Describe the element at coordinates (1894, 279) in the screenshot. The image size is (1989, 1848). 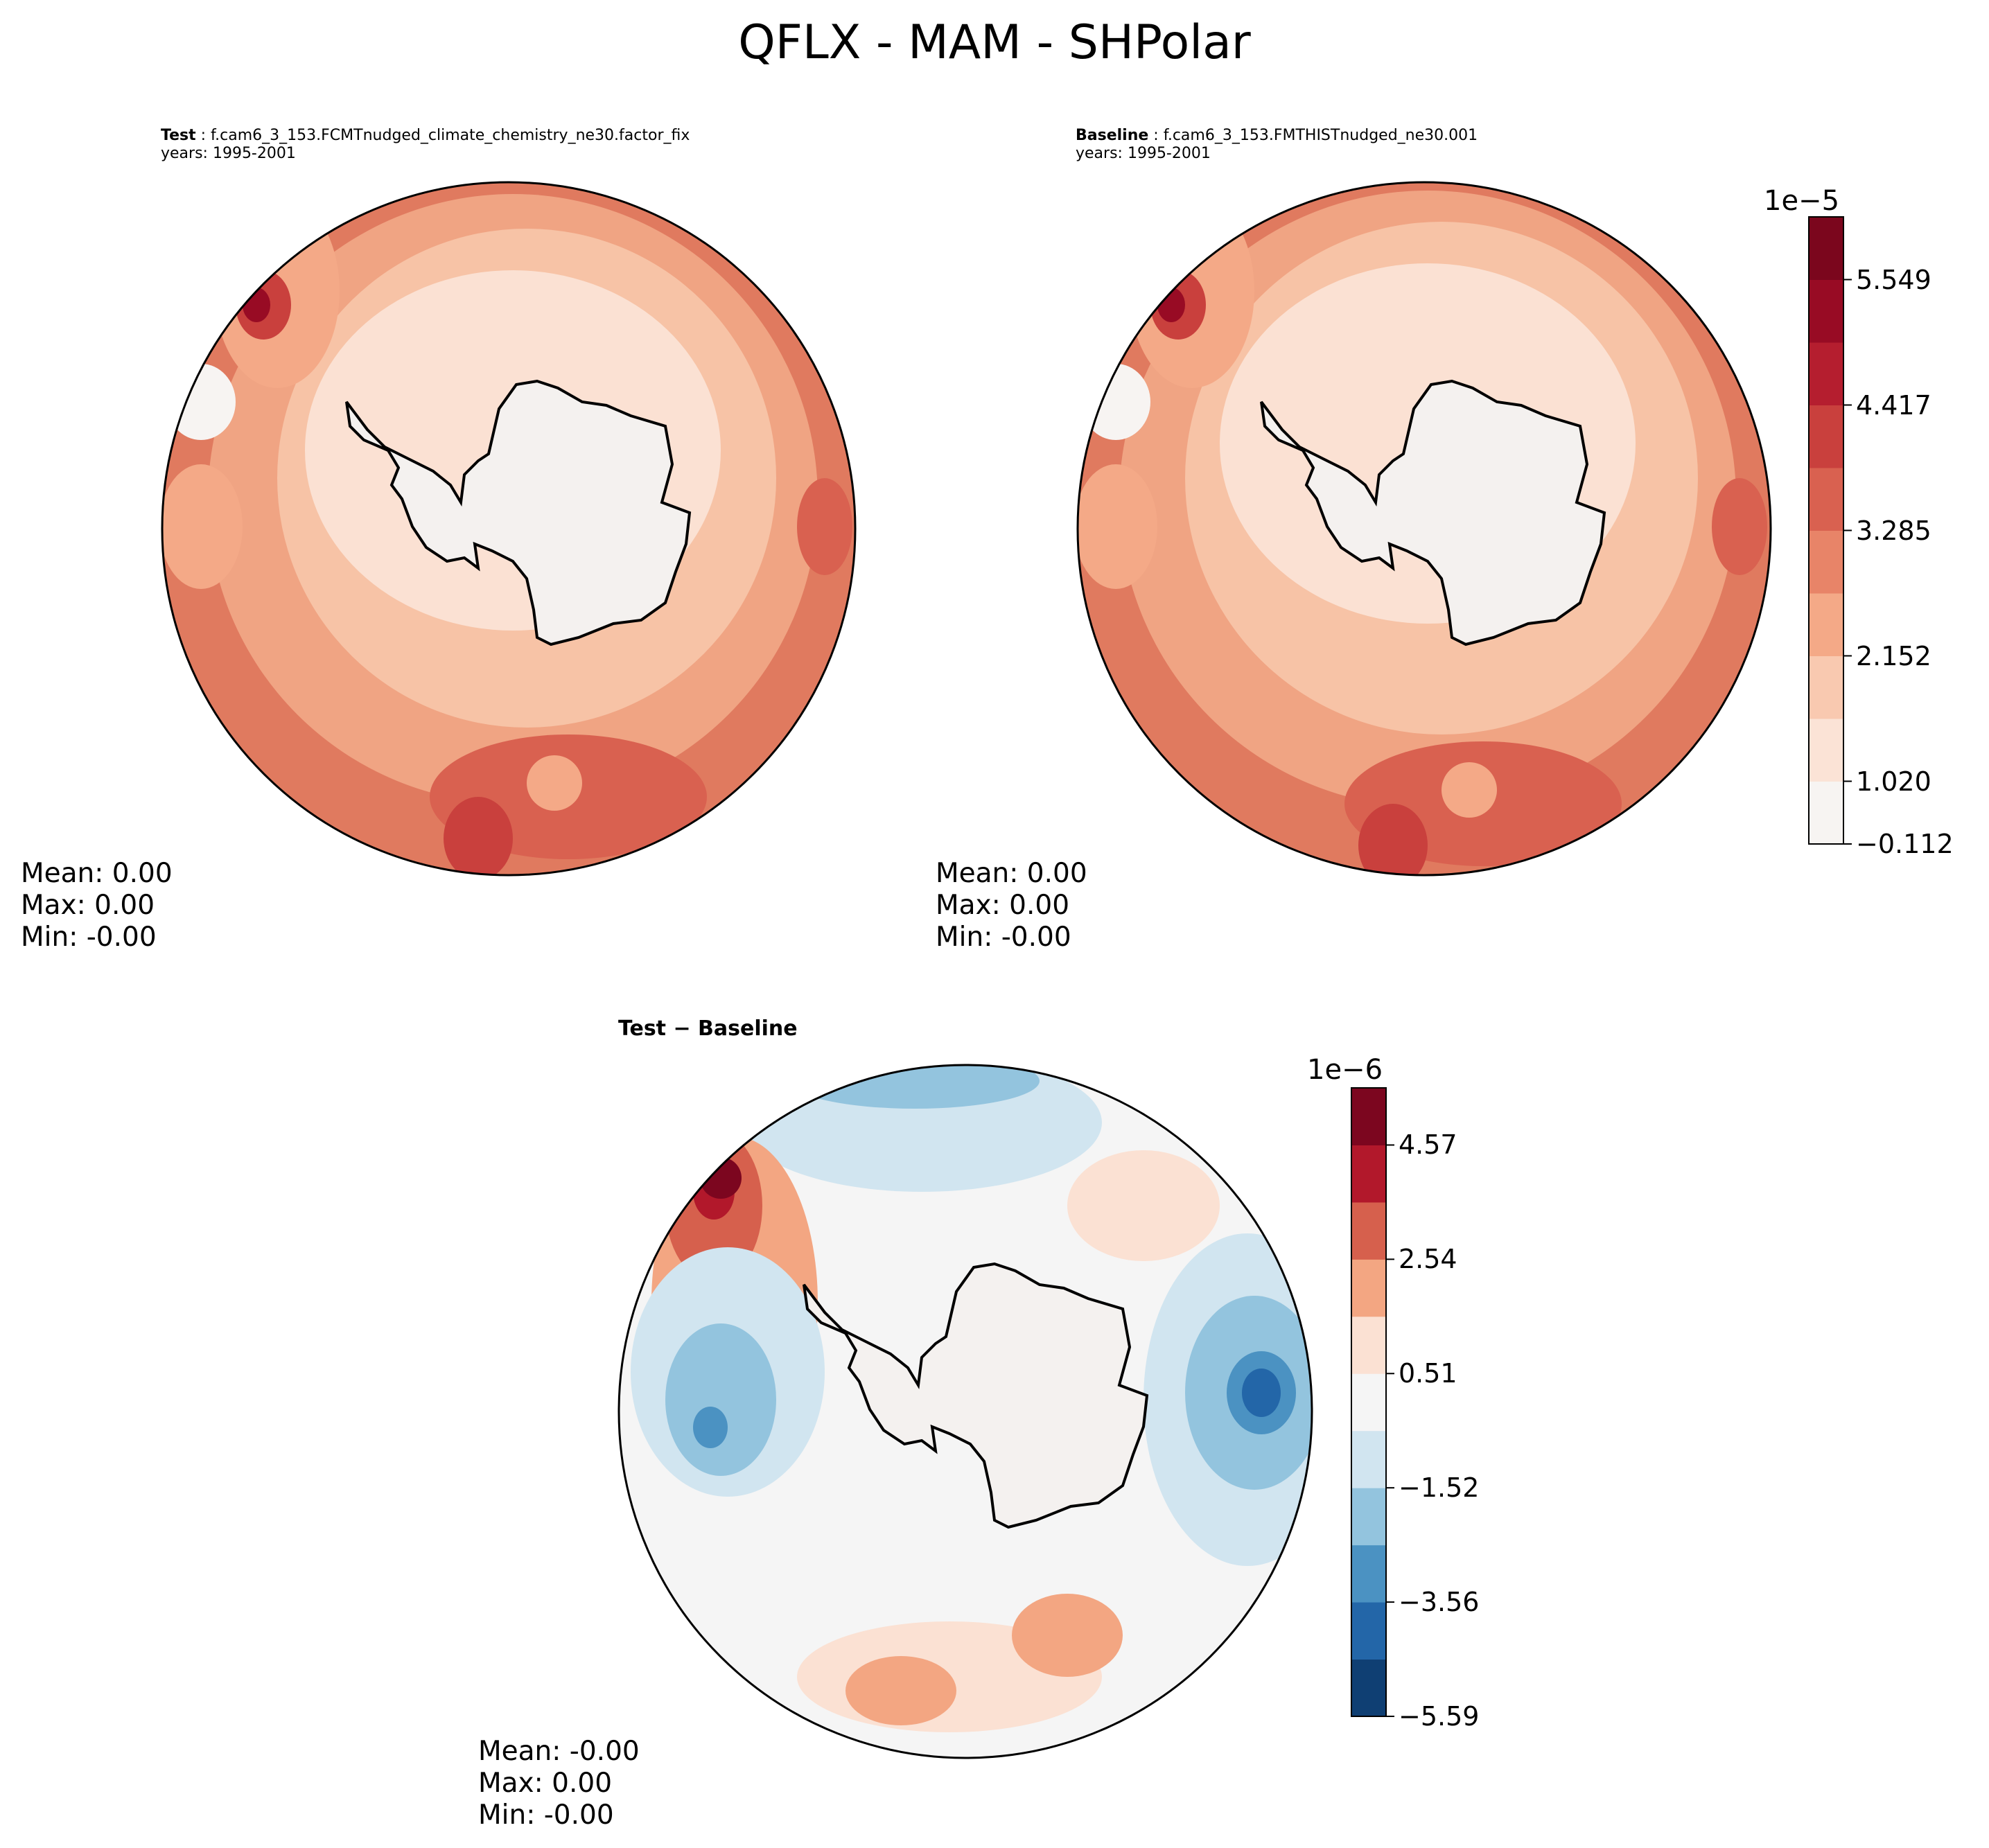
I see `colorbar-top-tick-label: 5.549` at that location.